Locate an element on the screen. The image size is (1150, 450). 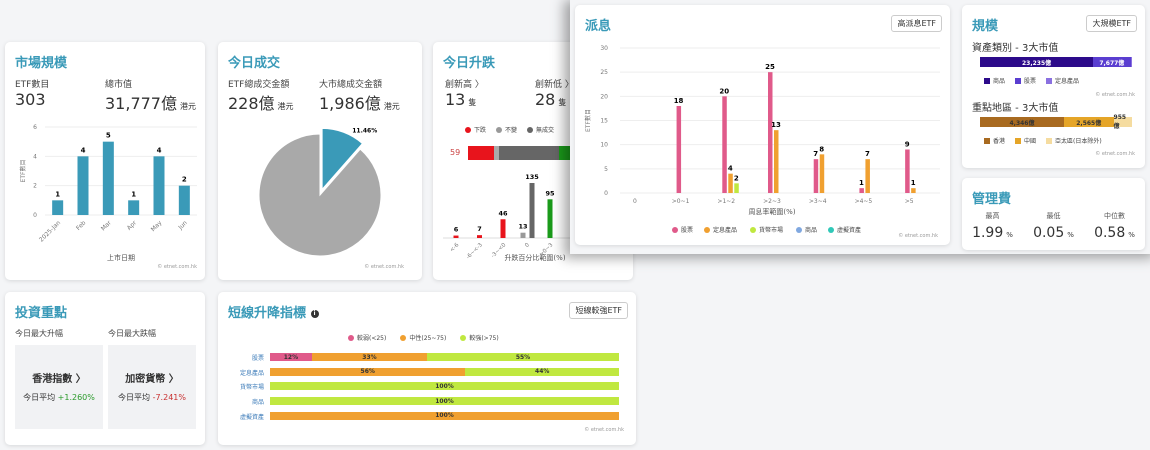
legend-item: 香港 is located at coordinates (994, 140).